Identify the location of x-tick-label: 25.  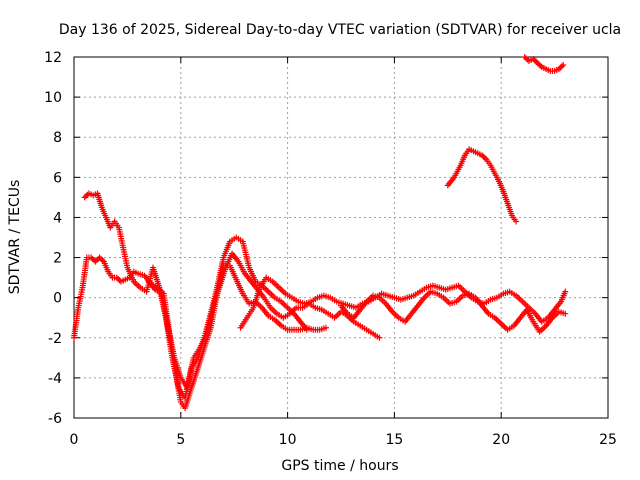
(608, 440).